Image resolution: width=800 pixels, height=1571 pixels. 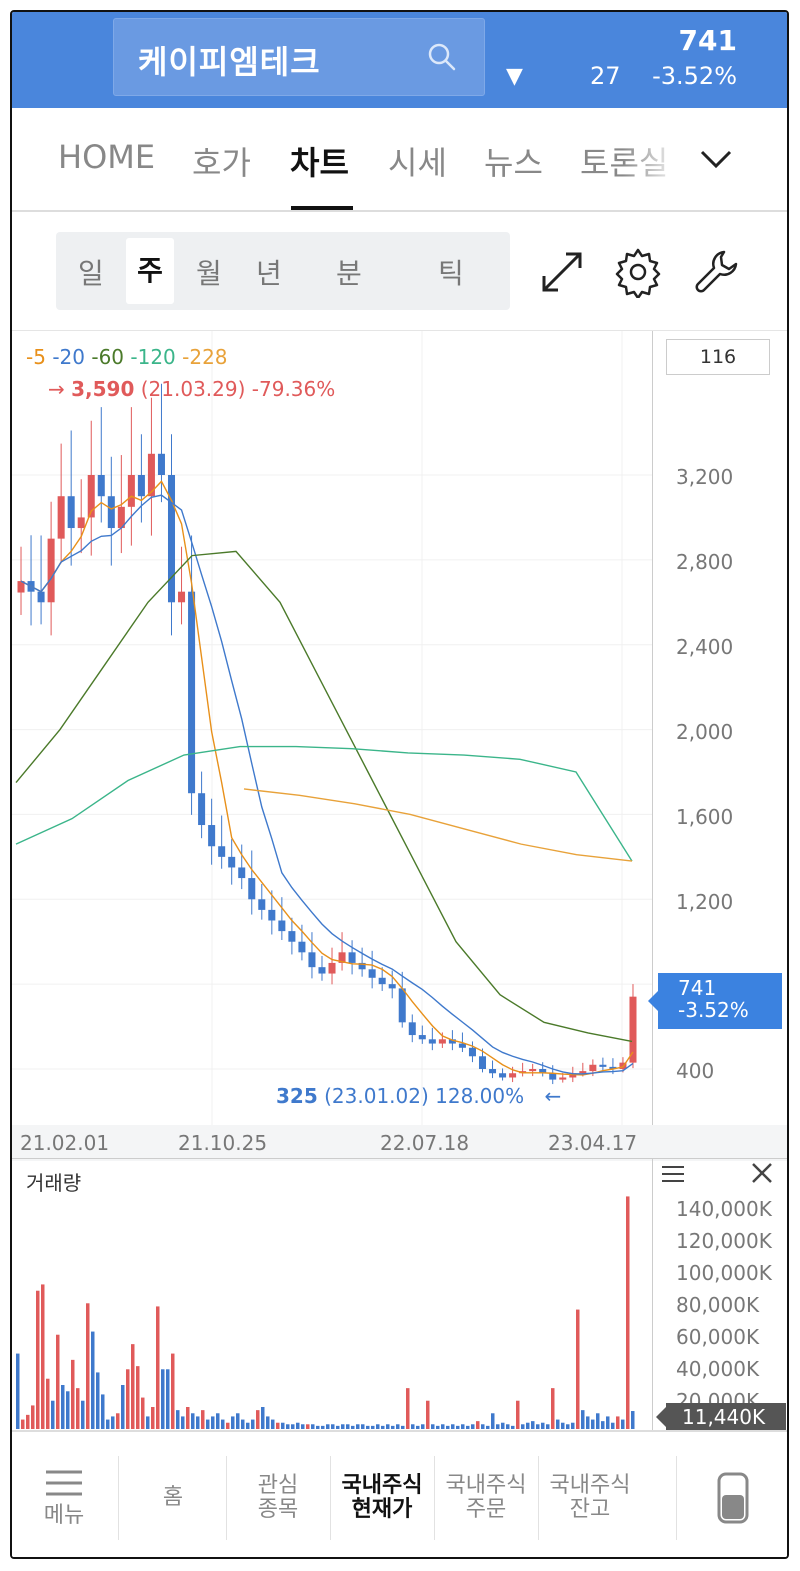 What do you see at coordinates (173, 1497) in the screenshot?
I see `nav-home-label: 홈` at bounding box center [173, 1497].